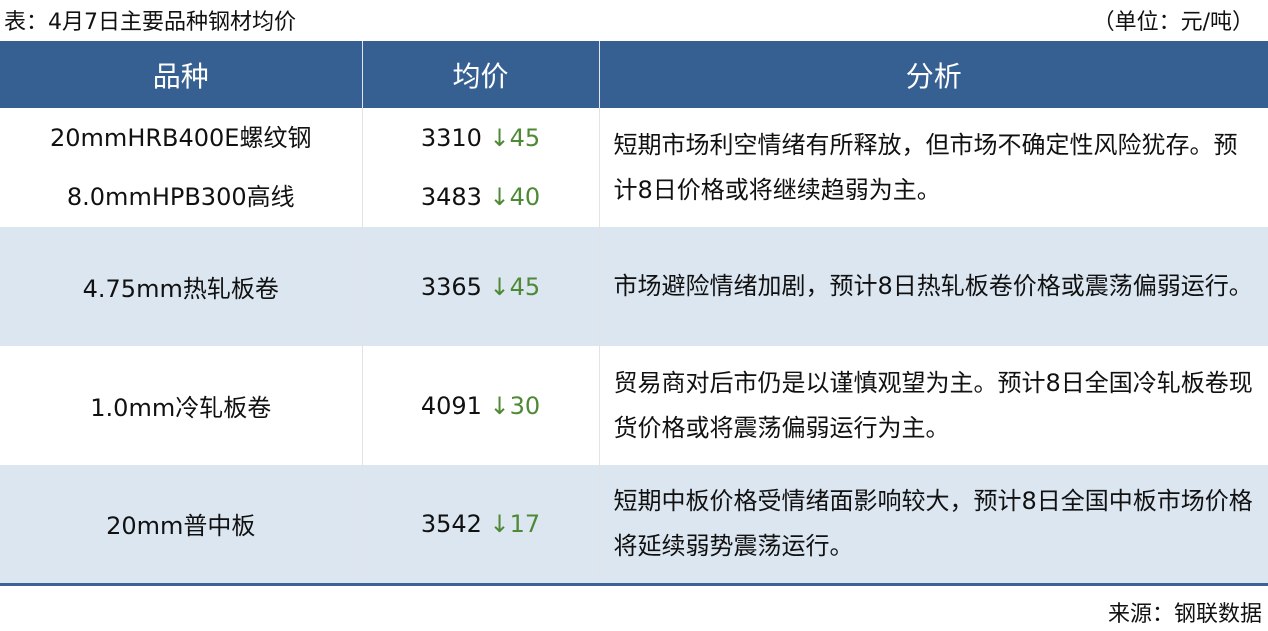  Describe the element at coordinates (515, 523) in the screenshot. I see `price-change-down: ↓17` at that location.